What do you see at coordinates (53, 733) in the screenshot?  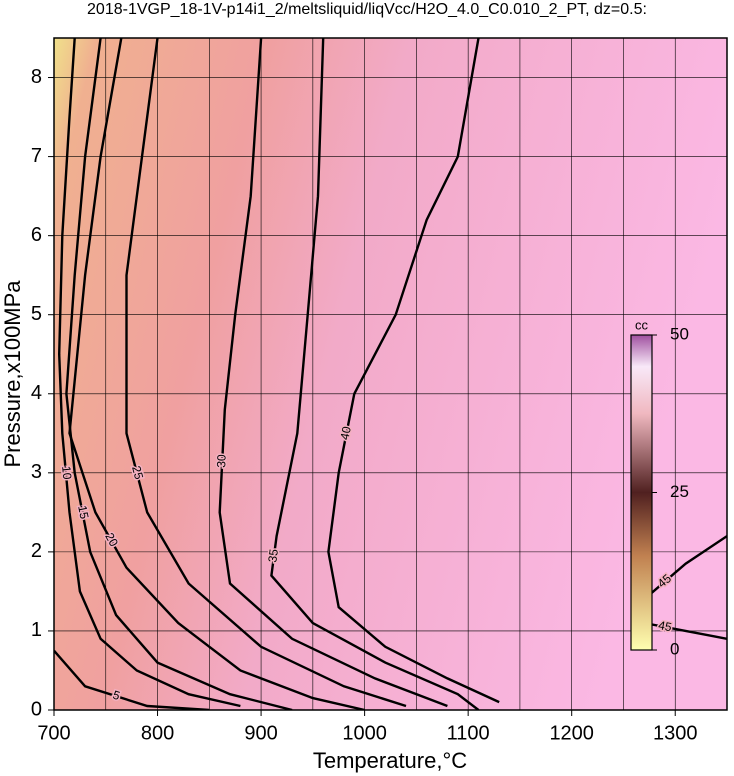 I see `x-tick-label: 700` at bounding box center [53, 733].